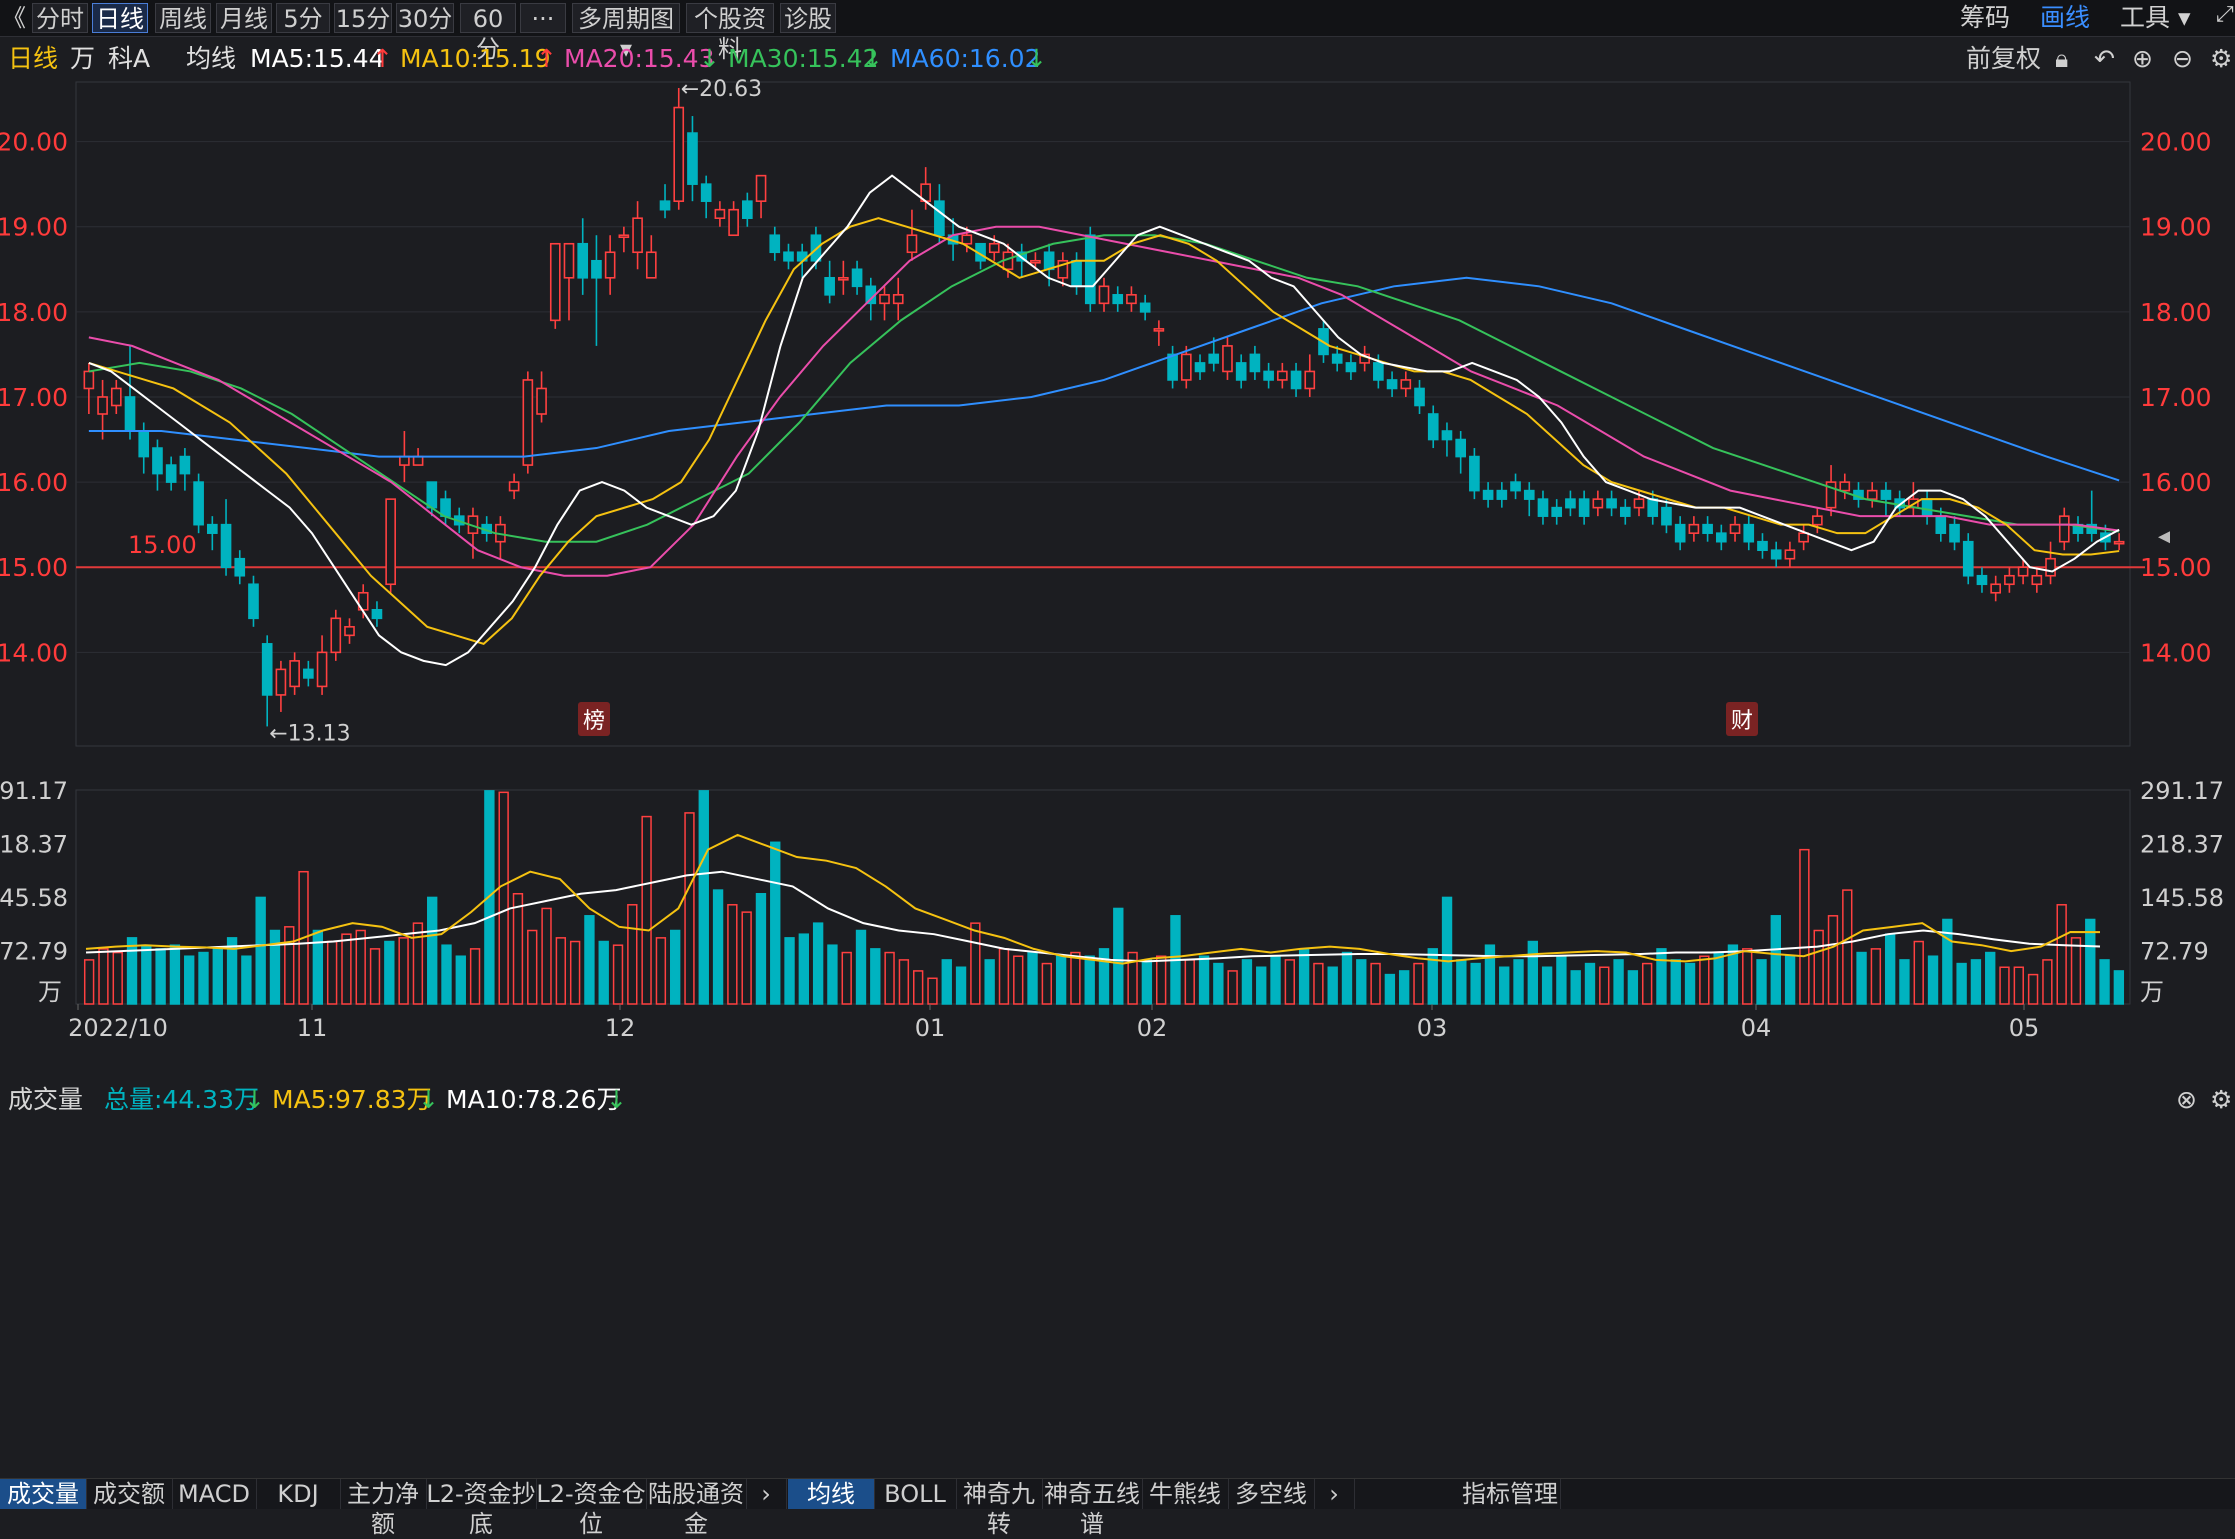  What do you see at coordinates (214, 1494) in the screenshot?
I see `indicator-tab-2: MACD` at bounding box center [214, 1494].